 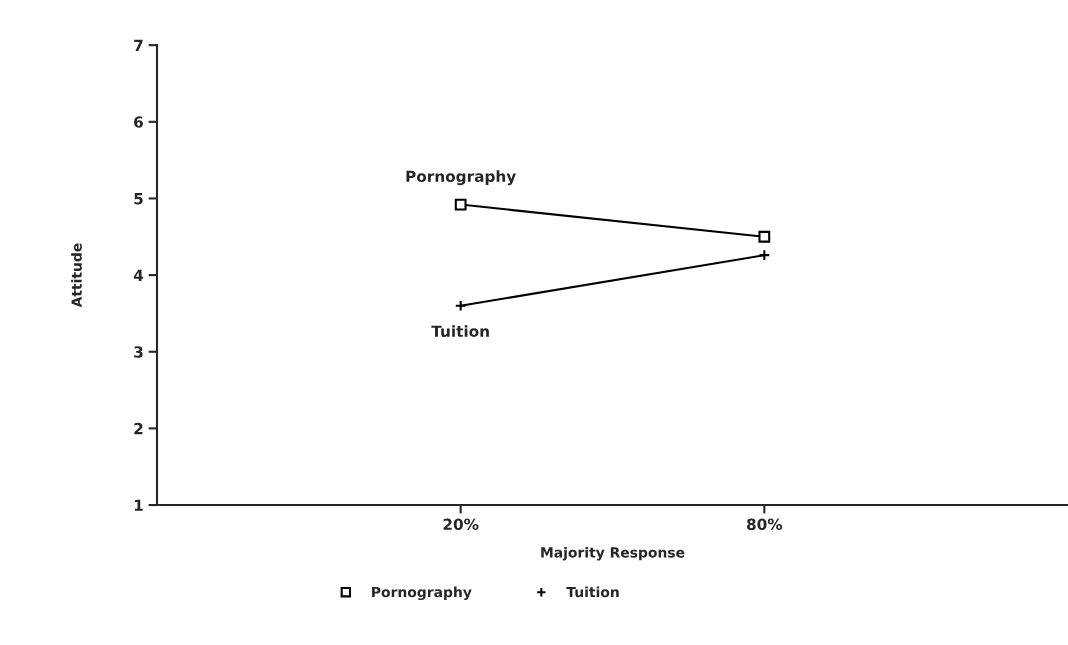 What do you see at coordinates (613, 553) in the screenshot?
I see `x-axis-title: Majority Response` at bounding box center [613, 553].